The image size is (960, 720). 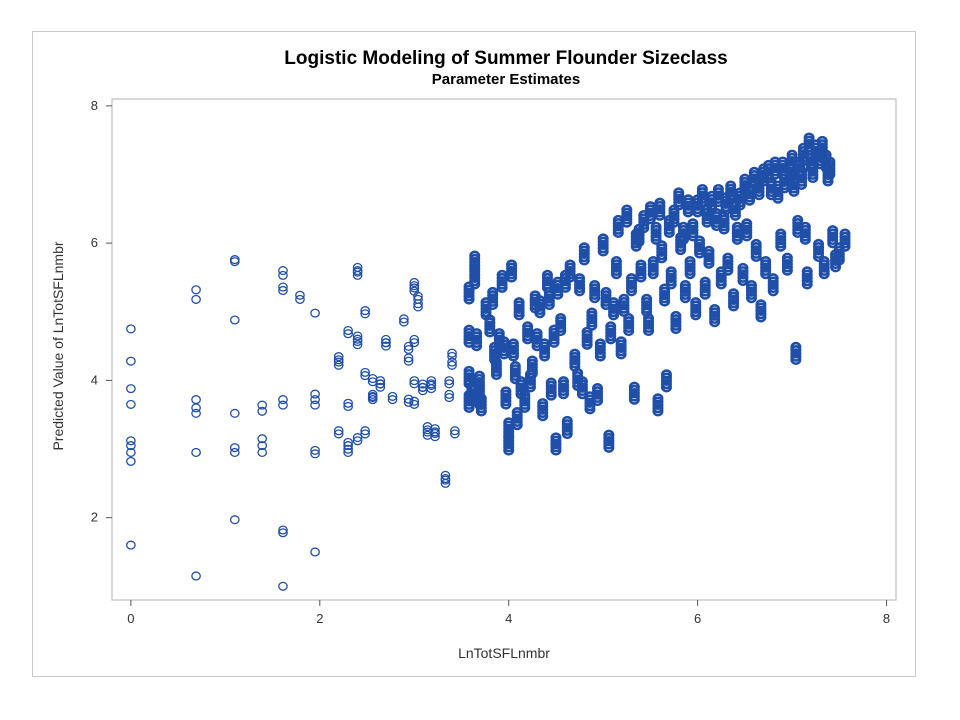 I want to click on x-axis-label: LnTotSFLnmbr, so click(x=504, y=653).